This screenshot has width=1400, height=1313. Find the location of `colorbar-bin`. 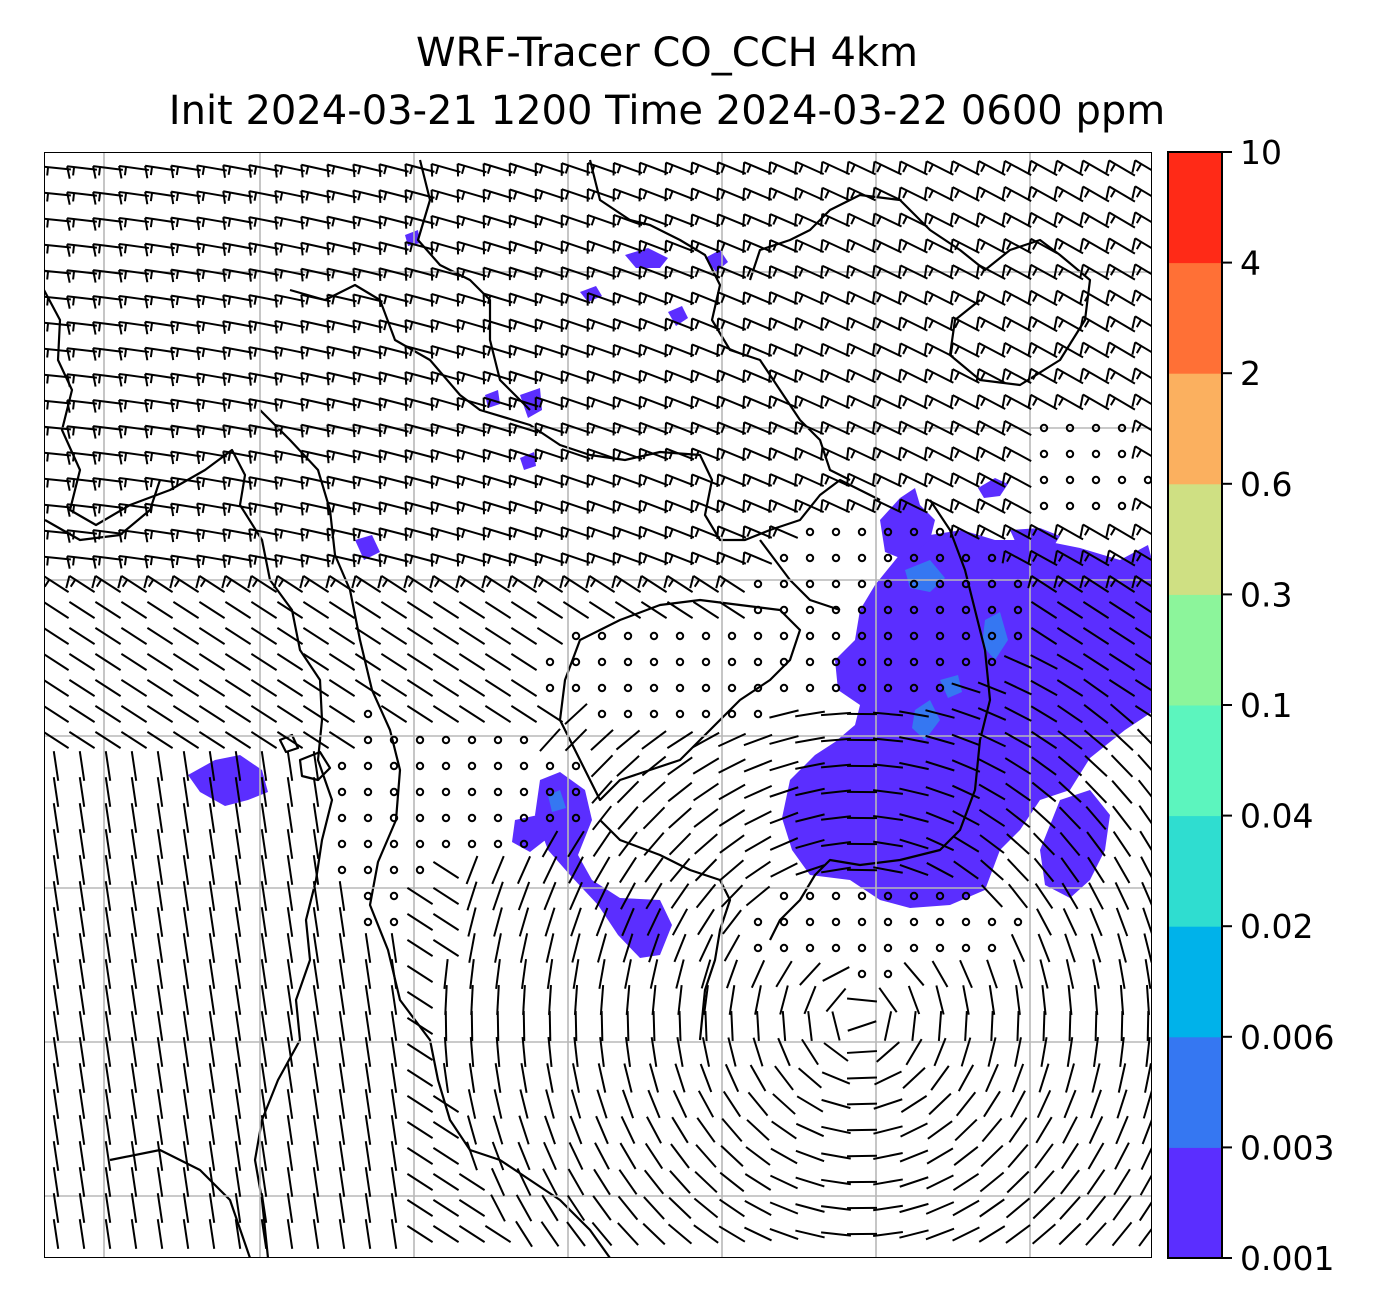

colorbar-bin is located at coordinates (1195, 761).